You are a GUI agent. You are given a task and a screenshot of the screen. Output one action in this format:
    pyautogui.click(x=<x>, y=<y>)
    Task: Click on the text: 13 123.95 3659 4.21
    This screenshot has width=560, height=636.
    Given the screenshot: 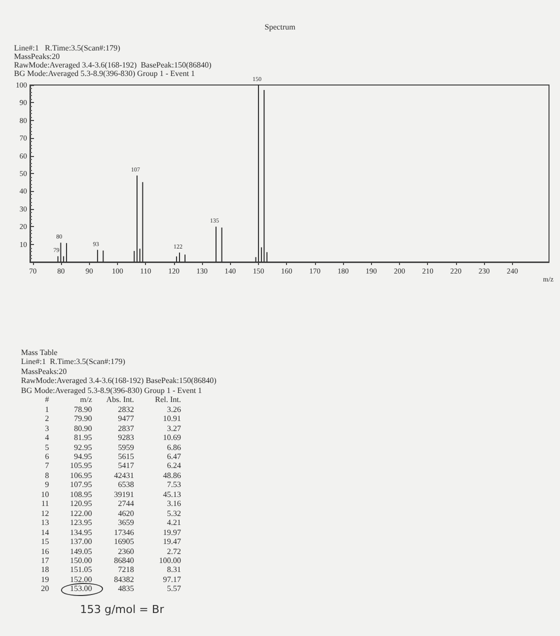 What is the action you would take?
    pyautogui.click(x=111, y=523)
    